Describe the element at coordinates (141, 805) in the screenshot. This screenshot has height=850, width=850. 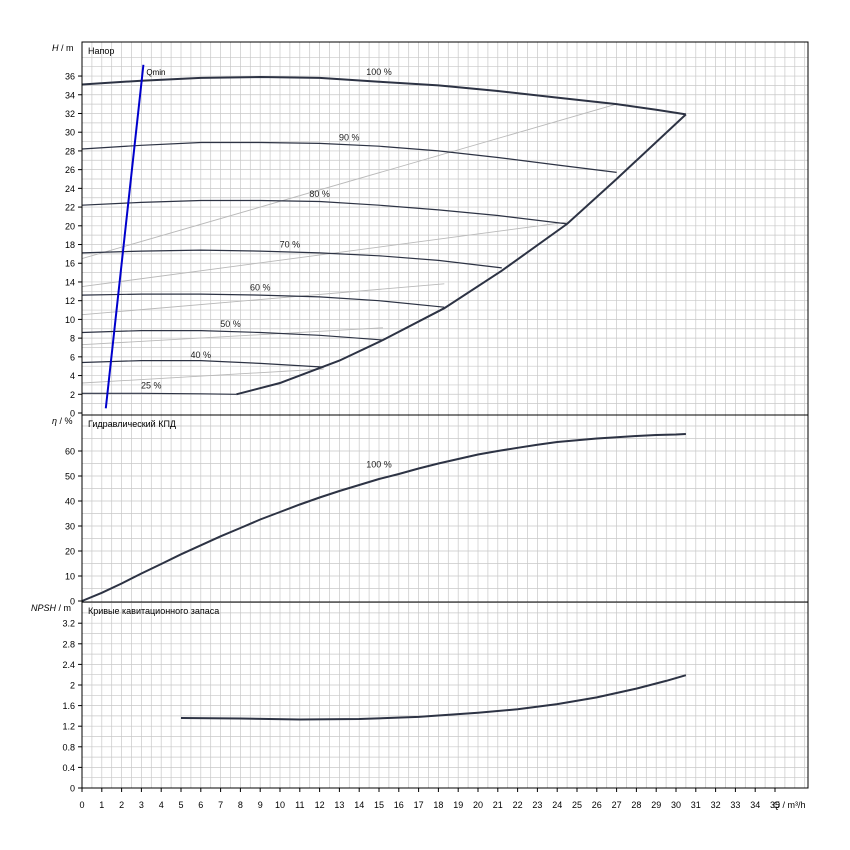
I see `x-tick-label: 3` at that location.